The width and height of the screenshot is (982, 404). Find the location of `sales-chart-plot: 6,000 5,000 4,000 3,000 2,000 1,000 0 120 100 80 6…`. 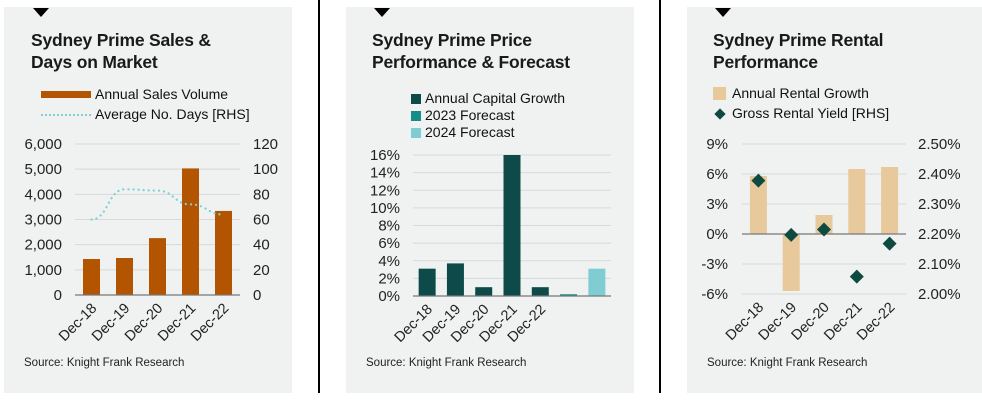

sales-chart-plot: 6,000 5,000 4,000 3,000 2,000 1,000 0 120 100 80 6… is located at coordinates (151, 240).